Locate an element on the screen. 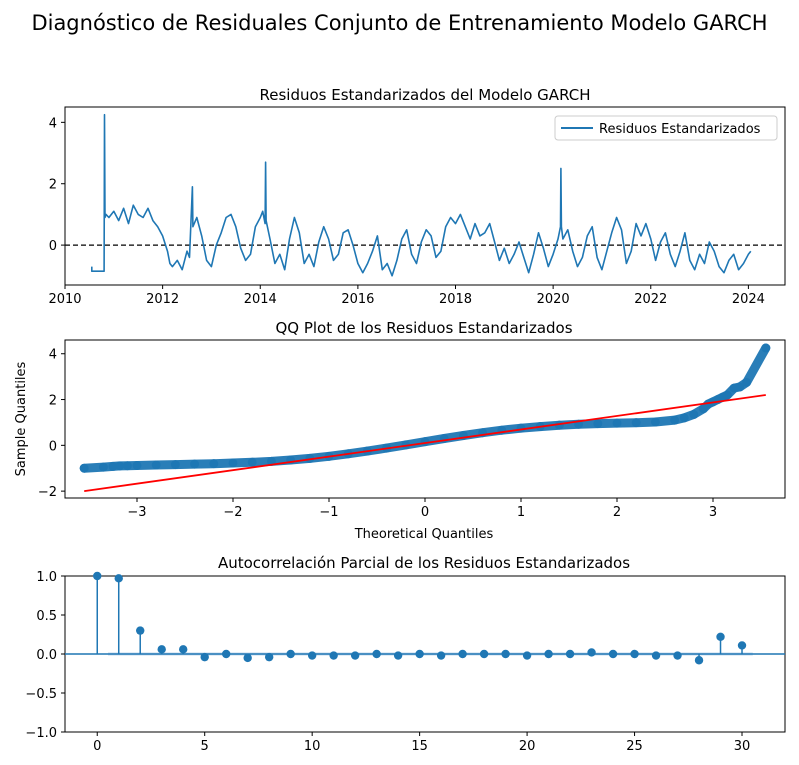 The image size is (799, 765). pacf-x-tick-label: 20 is located at coordinates (527, 746).